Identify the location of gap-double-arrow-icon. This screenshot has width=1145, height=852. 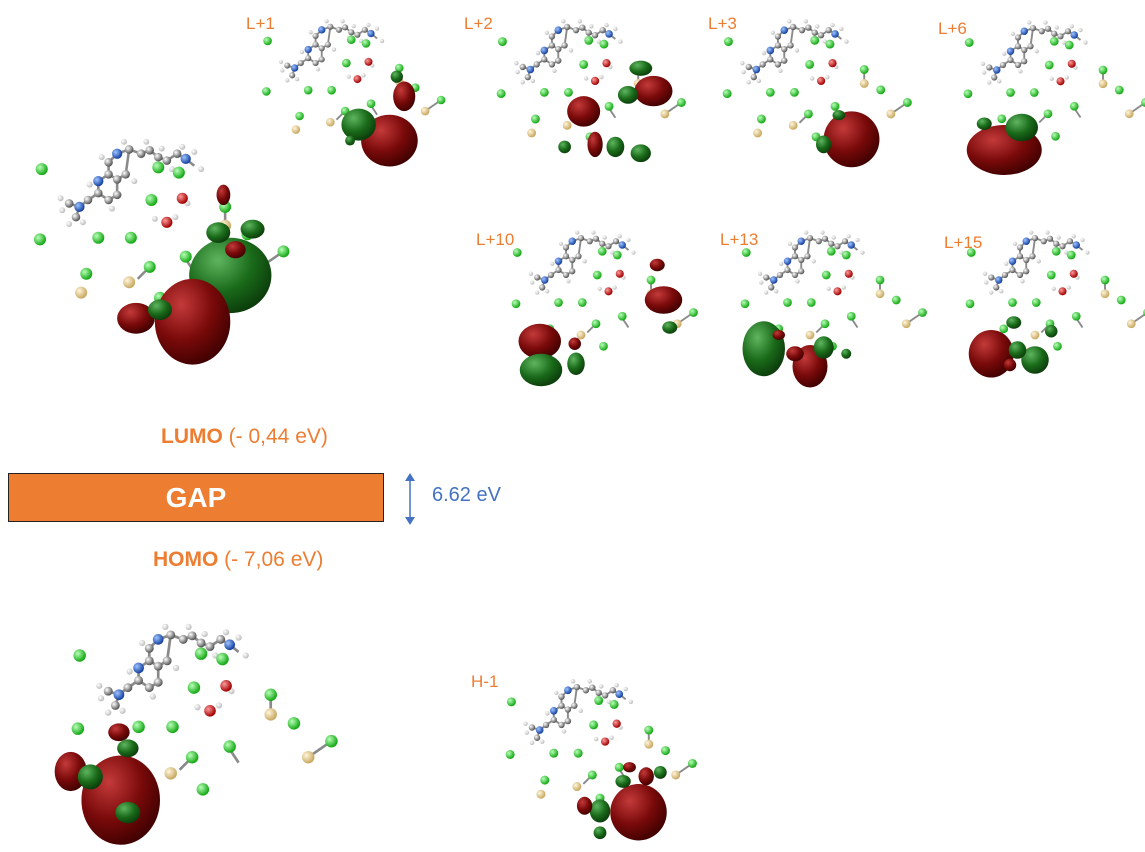
(410, 499).